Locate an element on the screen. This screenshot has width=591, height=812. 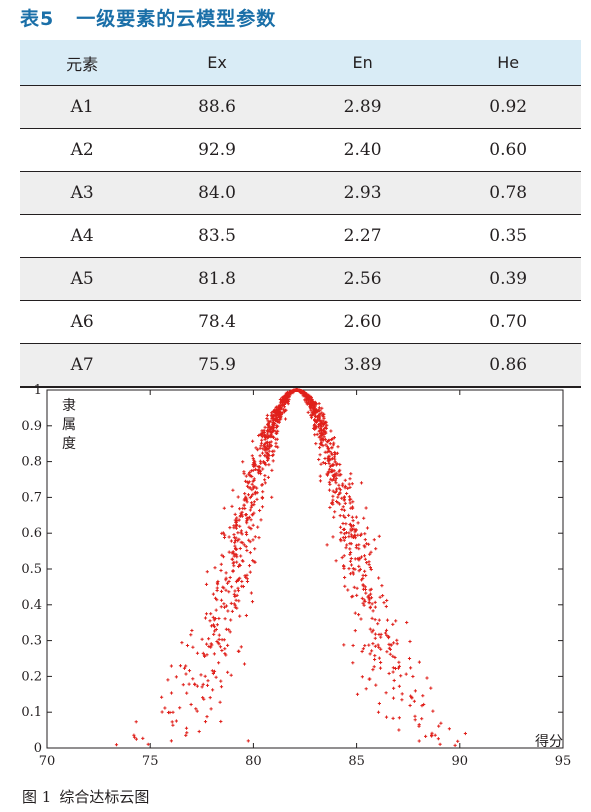
table-cell: 0.35 is located at coordinates (508, 236).